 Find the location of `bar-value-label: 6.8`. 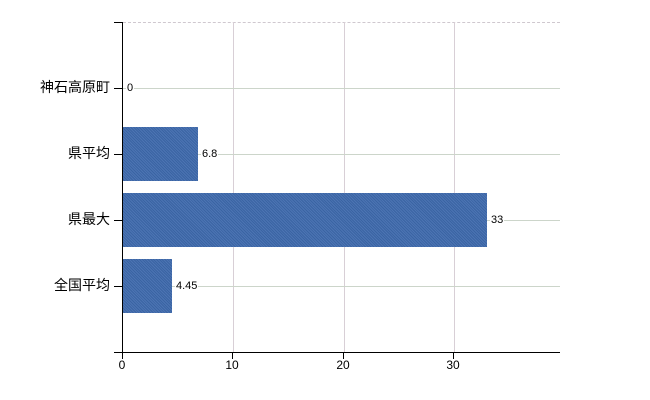

bar-value-label: 6.8 is located at coordinates (210, 154).